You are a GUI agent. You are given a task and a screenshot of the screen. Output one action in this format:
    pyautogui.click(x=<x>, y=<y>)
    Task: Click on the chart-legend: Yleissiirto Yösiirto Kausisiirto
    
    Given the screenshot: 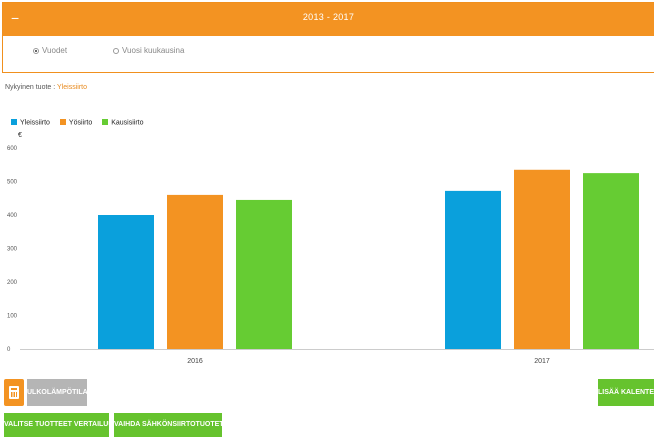 What is the action you would take?
    pyautogui.click(x=81, y=123)
    